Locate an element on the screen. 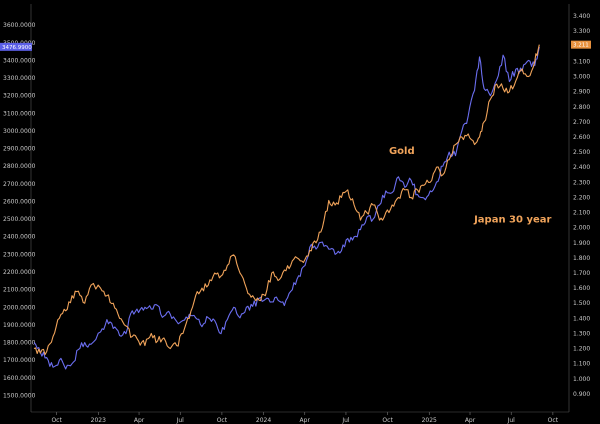 Image resolution: width=600 pixels, height=424 pixels. y-right-tick-label: 1.500 is located at coordinates (581, 303).